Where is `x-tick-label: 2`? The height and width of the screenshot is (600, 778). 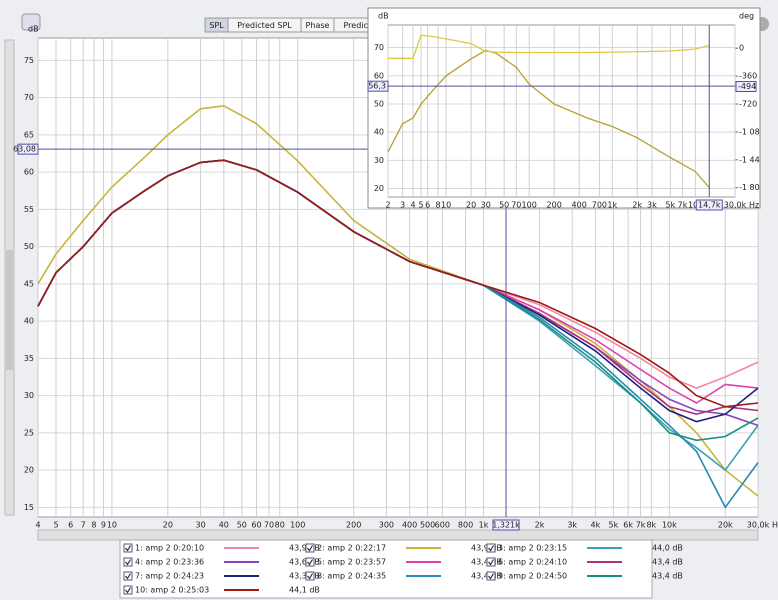
x-tick-label: 2 is located at coordinates (387, 205).